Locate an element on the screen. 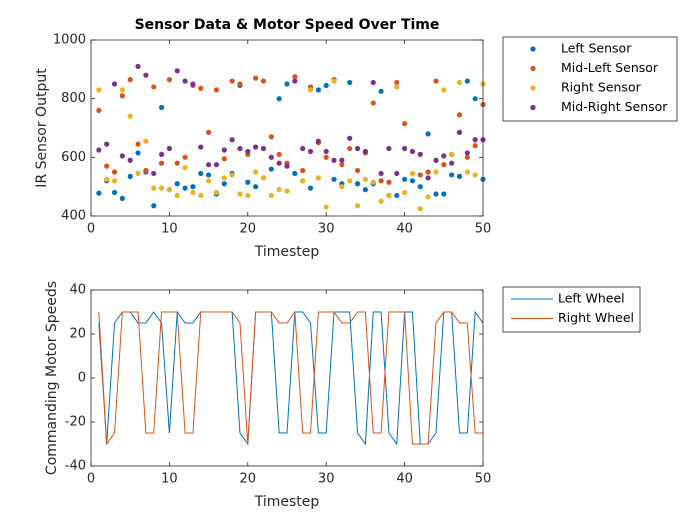  chart-title: Sensor Data & Motor Speed Over Time is located at coordinates (287, 25).